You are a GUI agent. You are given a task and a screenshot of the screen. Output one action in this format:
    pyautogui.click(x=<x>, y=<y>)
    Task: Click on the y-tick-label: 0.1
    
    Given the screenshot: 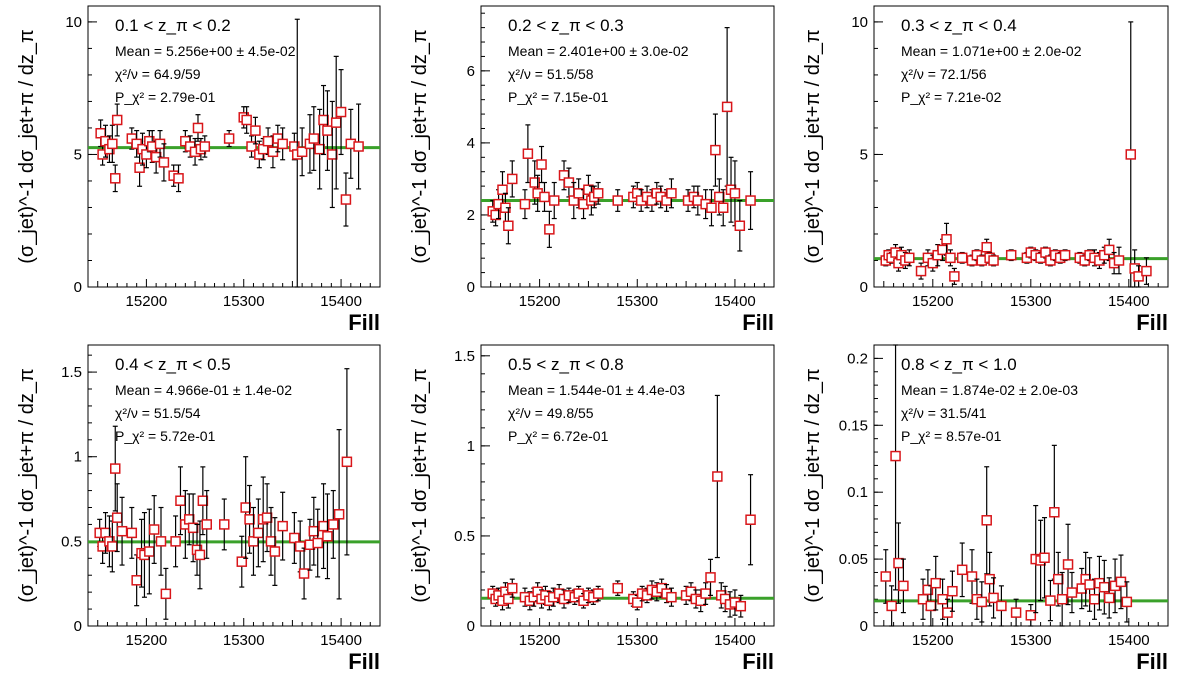 What is the action you would take?
    pyautogui.click(x=857, y=492)
    